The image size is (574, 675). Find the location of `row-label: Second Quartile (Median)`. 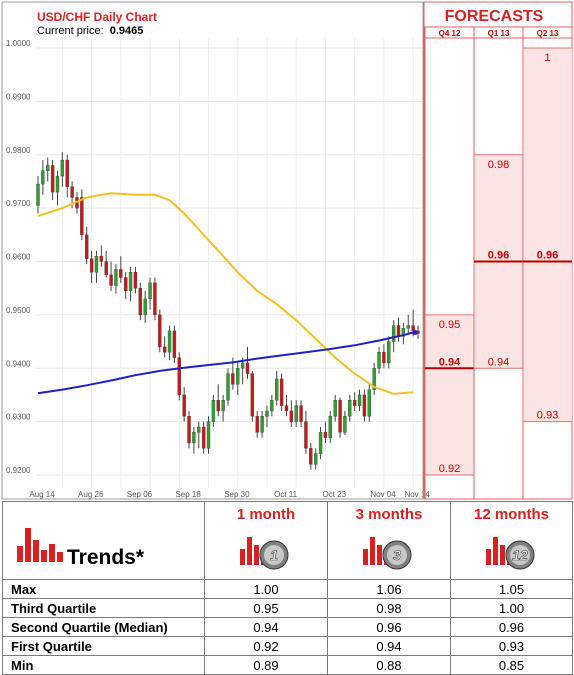

row-label: Second Quartile (Median) is located at coordinates (104, 627).